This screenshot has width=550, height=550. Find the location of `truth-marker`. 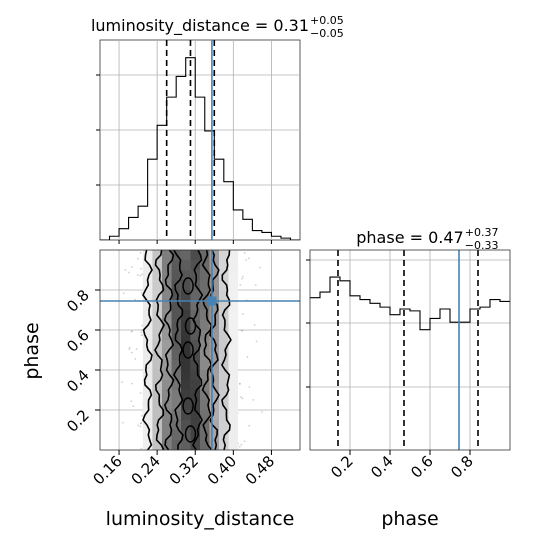

truth-marker is located at coordinates (212, 301).